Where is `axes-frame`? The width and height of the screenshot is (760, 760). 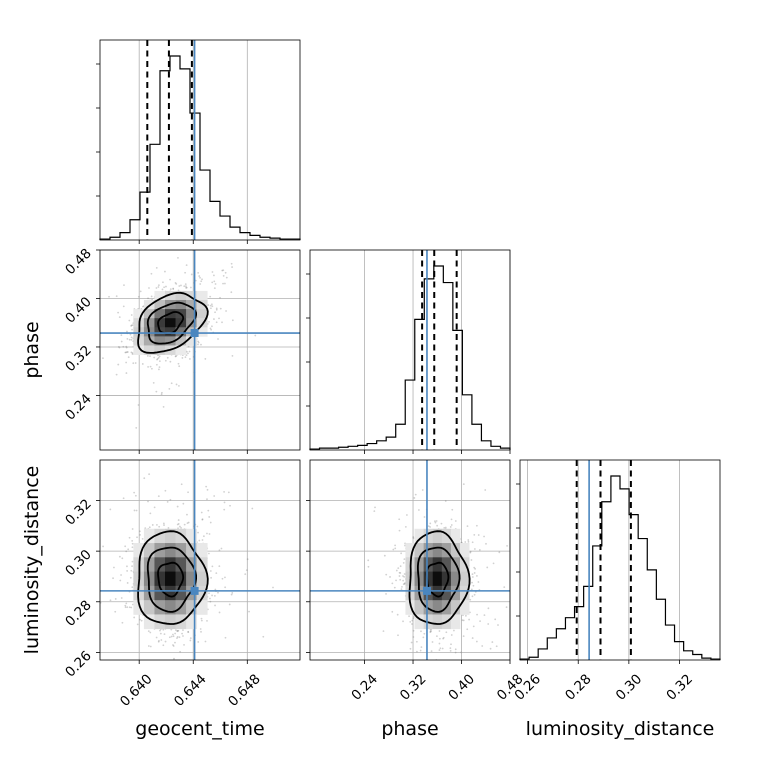 axes-frame is located at coordinates (410, 560).